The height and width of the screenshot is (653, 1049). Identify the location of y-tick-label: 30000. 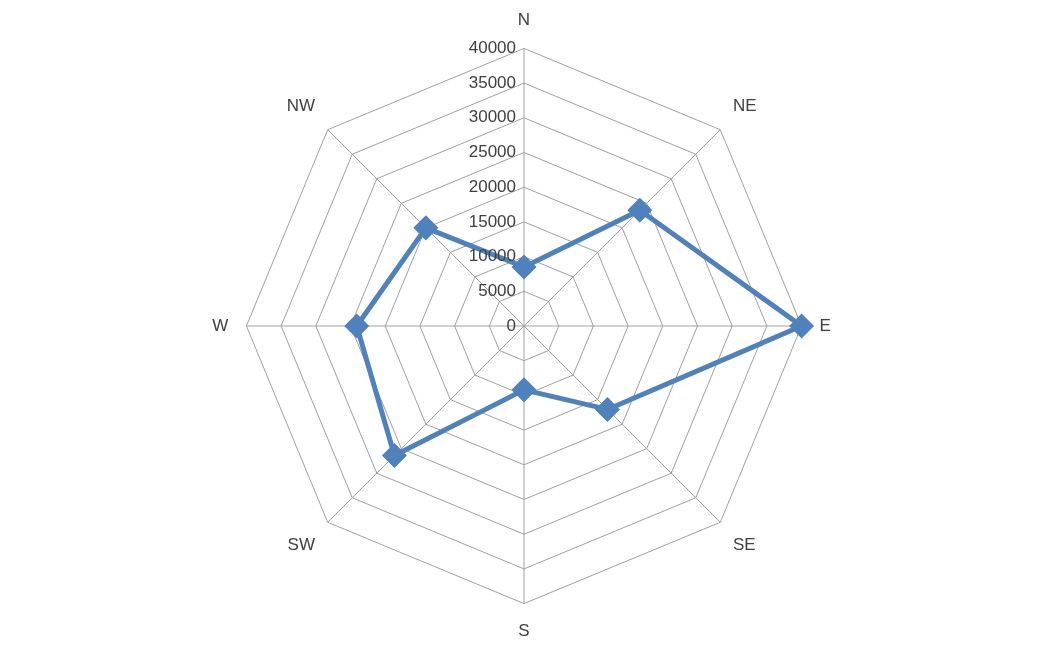
(492, 117).